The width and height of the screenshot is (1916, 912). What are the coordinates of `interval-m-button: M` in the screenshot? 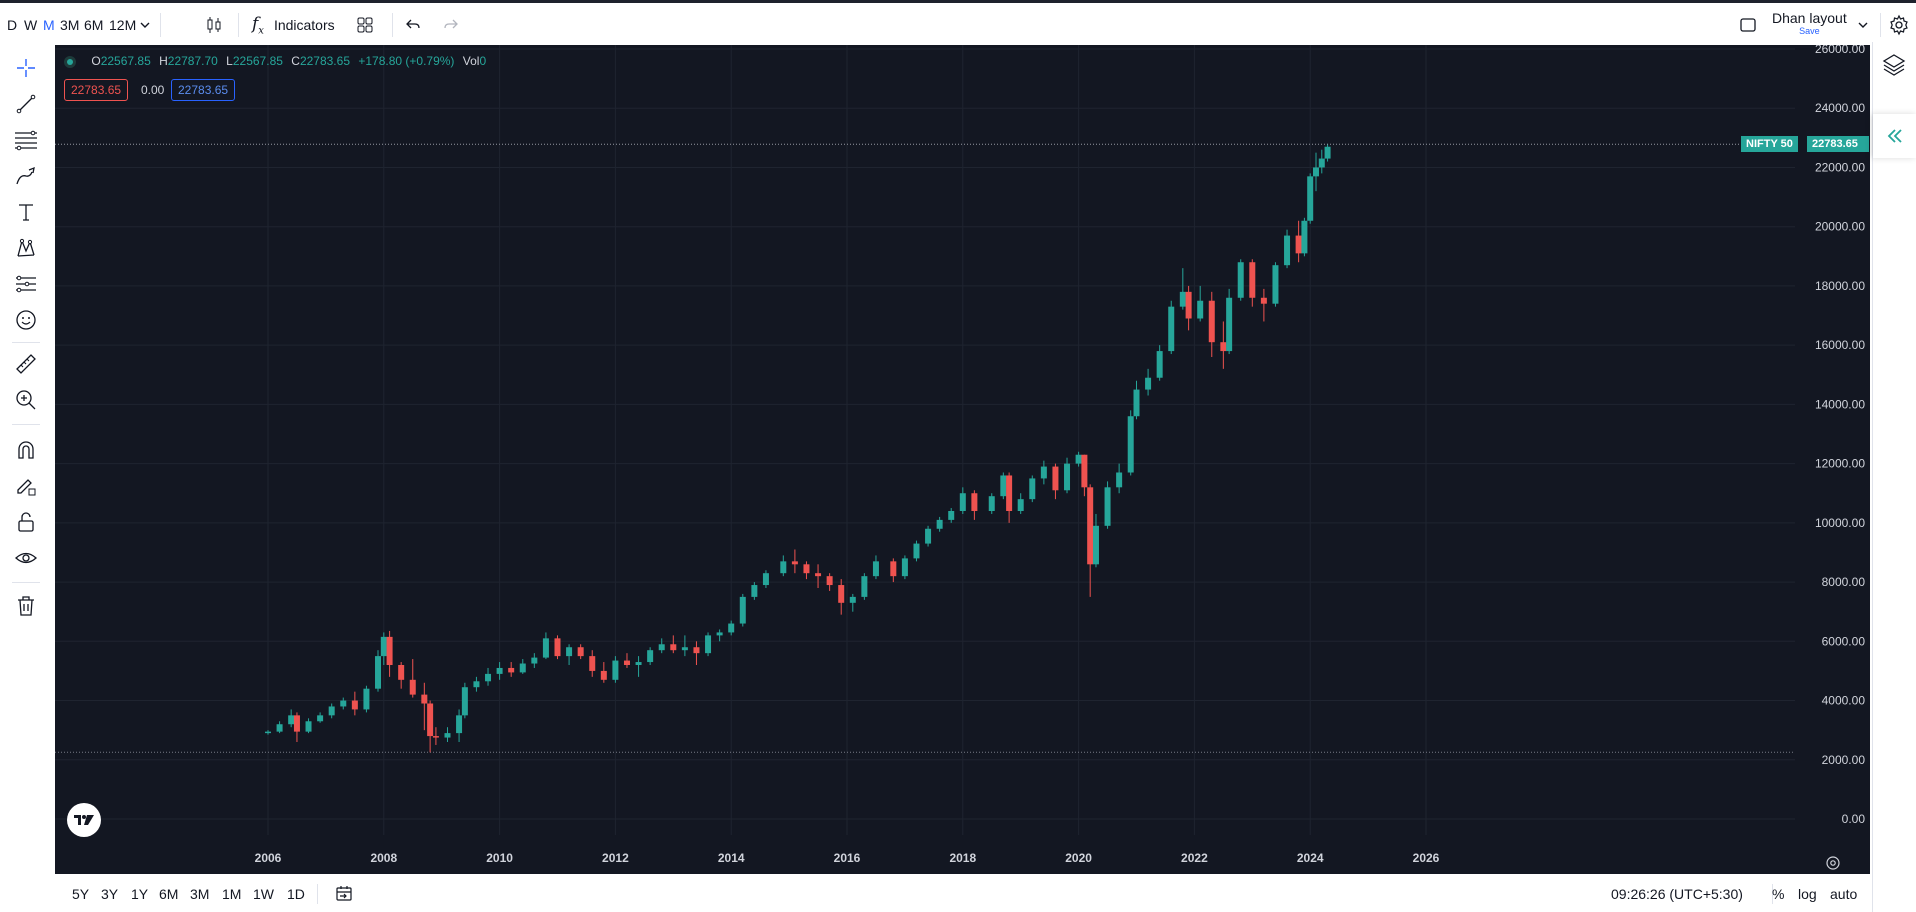 It's located at (49, 25).